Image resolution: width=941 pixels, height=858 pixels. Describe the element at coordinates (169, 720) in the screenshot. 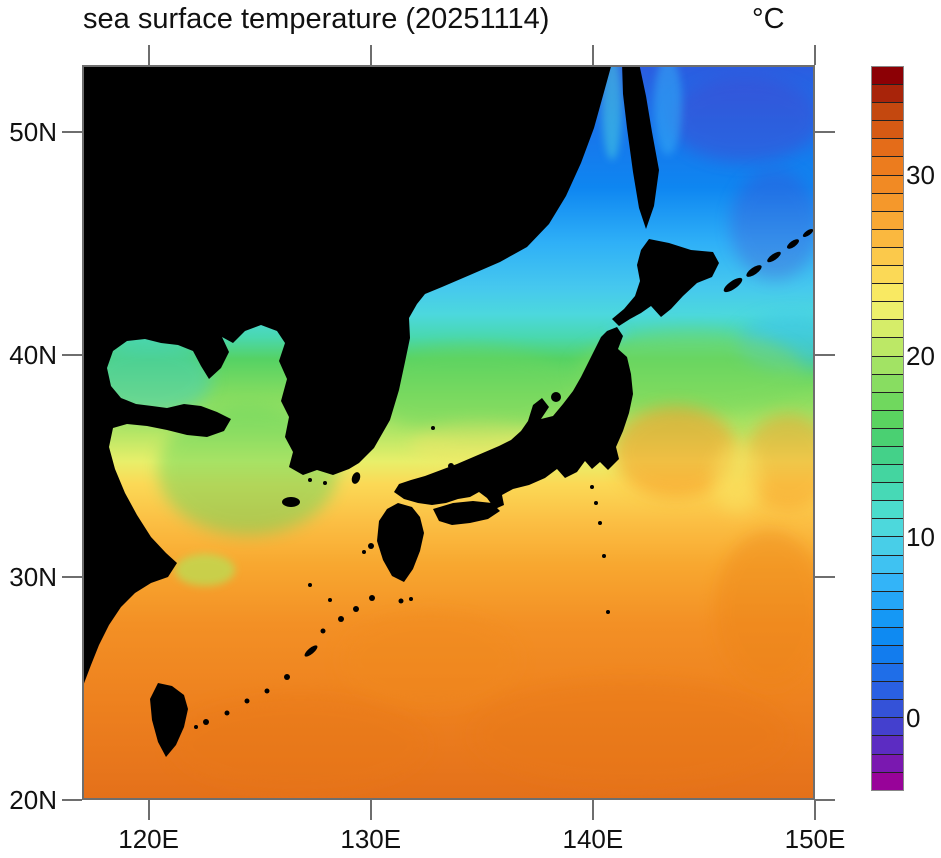

I see `land-taiwan` at that location.